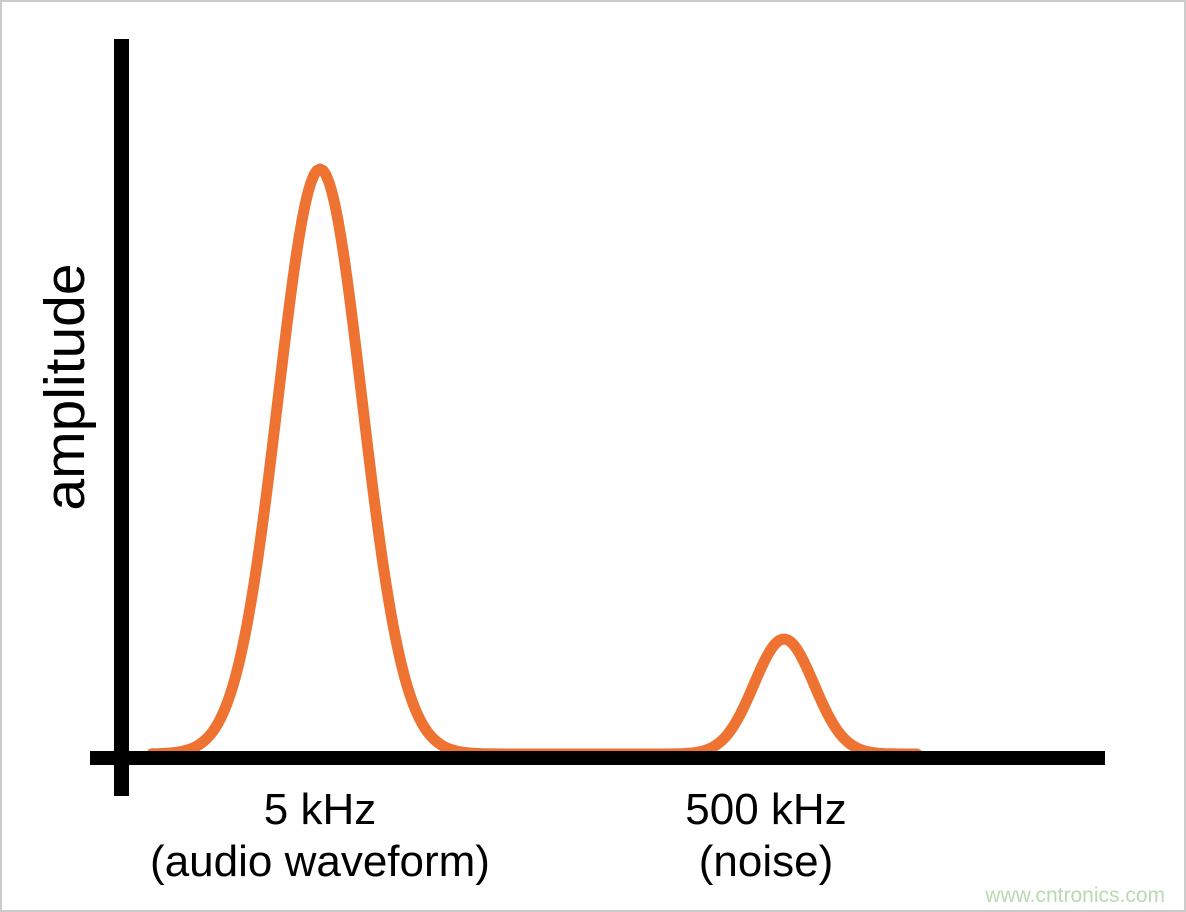 This screenshot has height=912, width=1186. I want to click on peak1-frequency-label: 5 kHz, so click(320, 809).